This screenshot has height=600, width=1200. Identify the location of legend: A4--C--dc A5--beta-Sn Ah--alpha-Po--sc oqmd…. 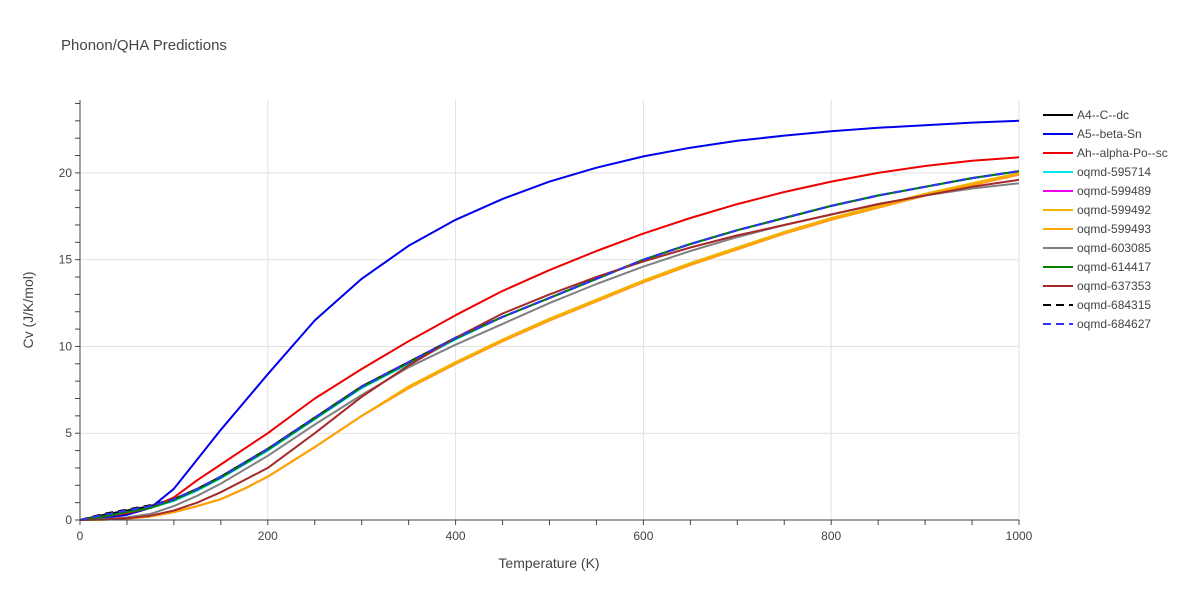
(1105, 219).